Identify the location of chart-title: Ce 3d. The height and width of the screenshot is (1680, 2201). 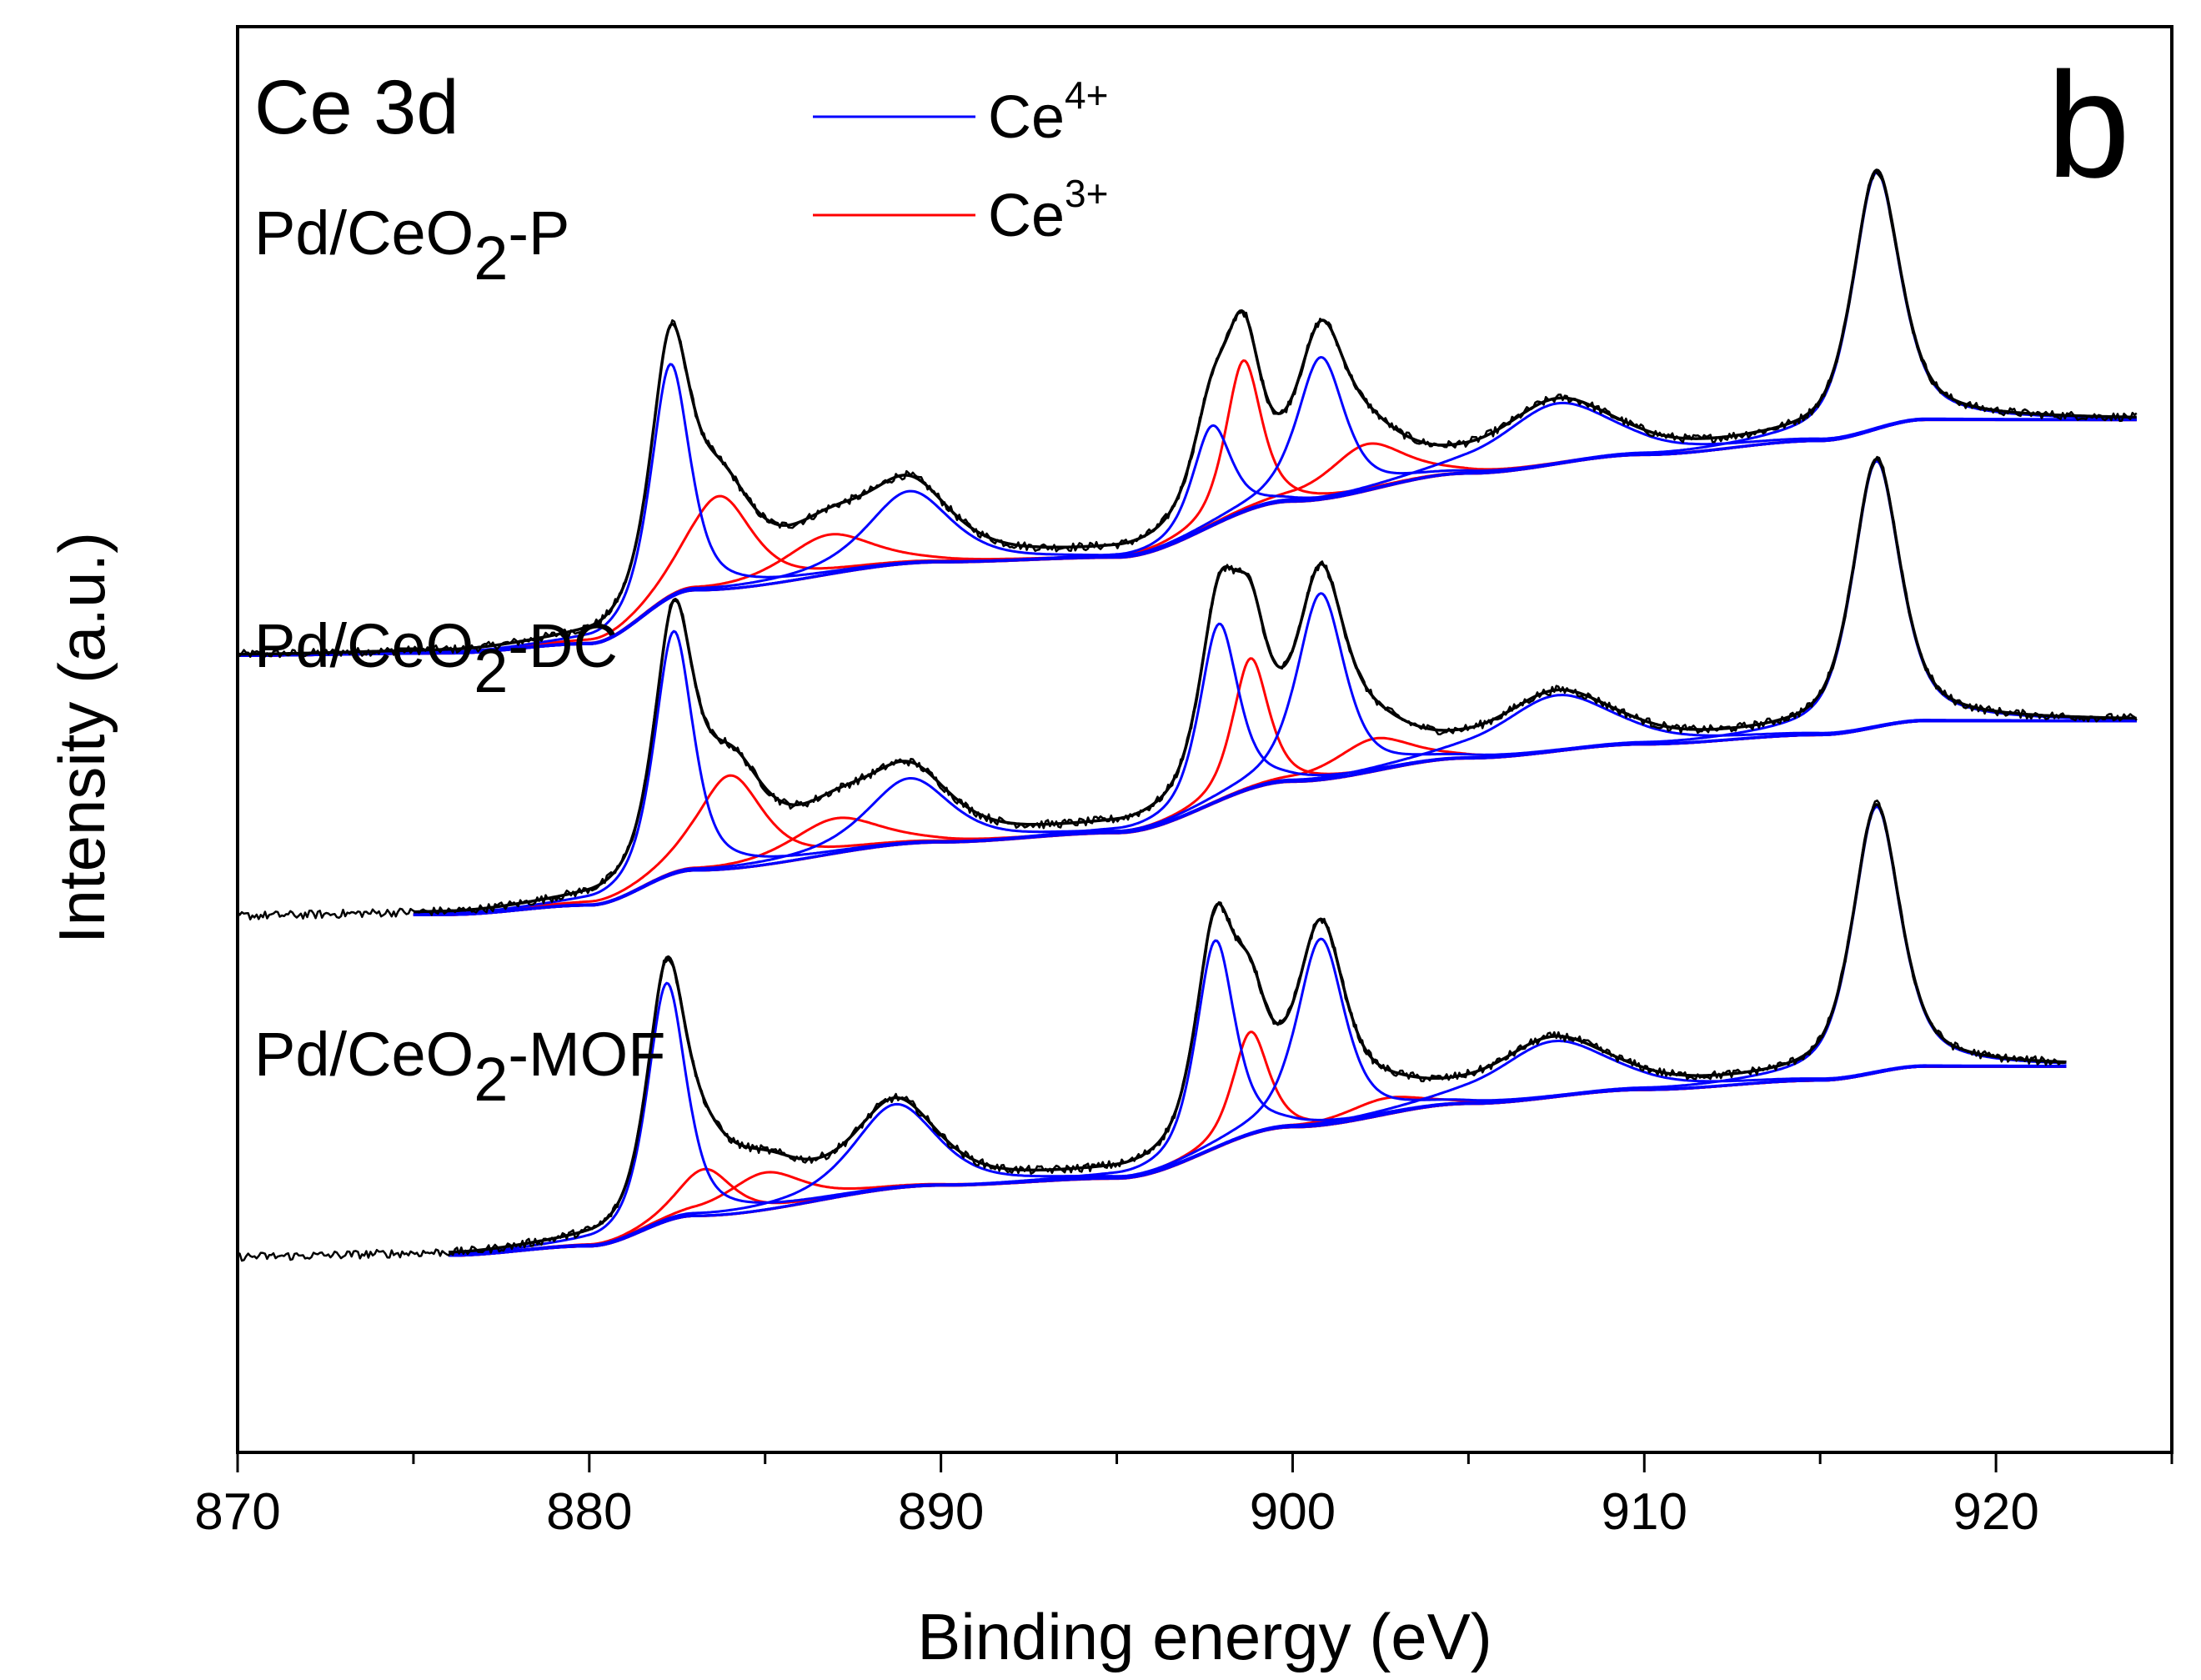
(356, 107).